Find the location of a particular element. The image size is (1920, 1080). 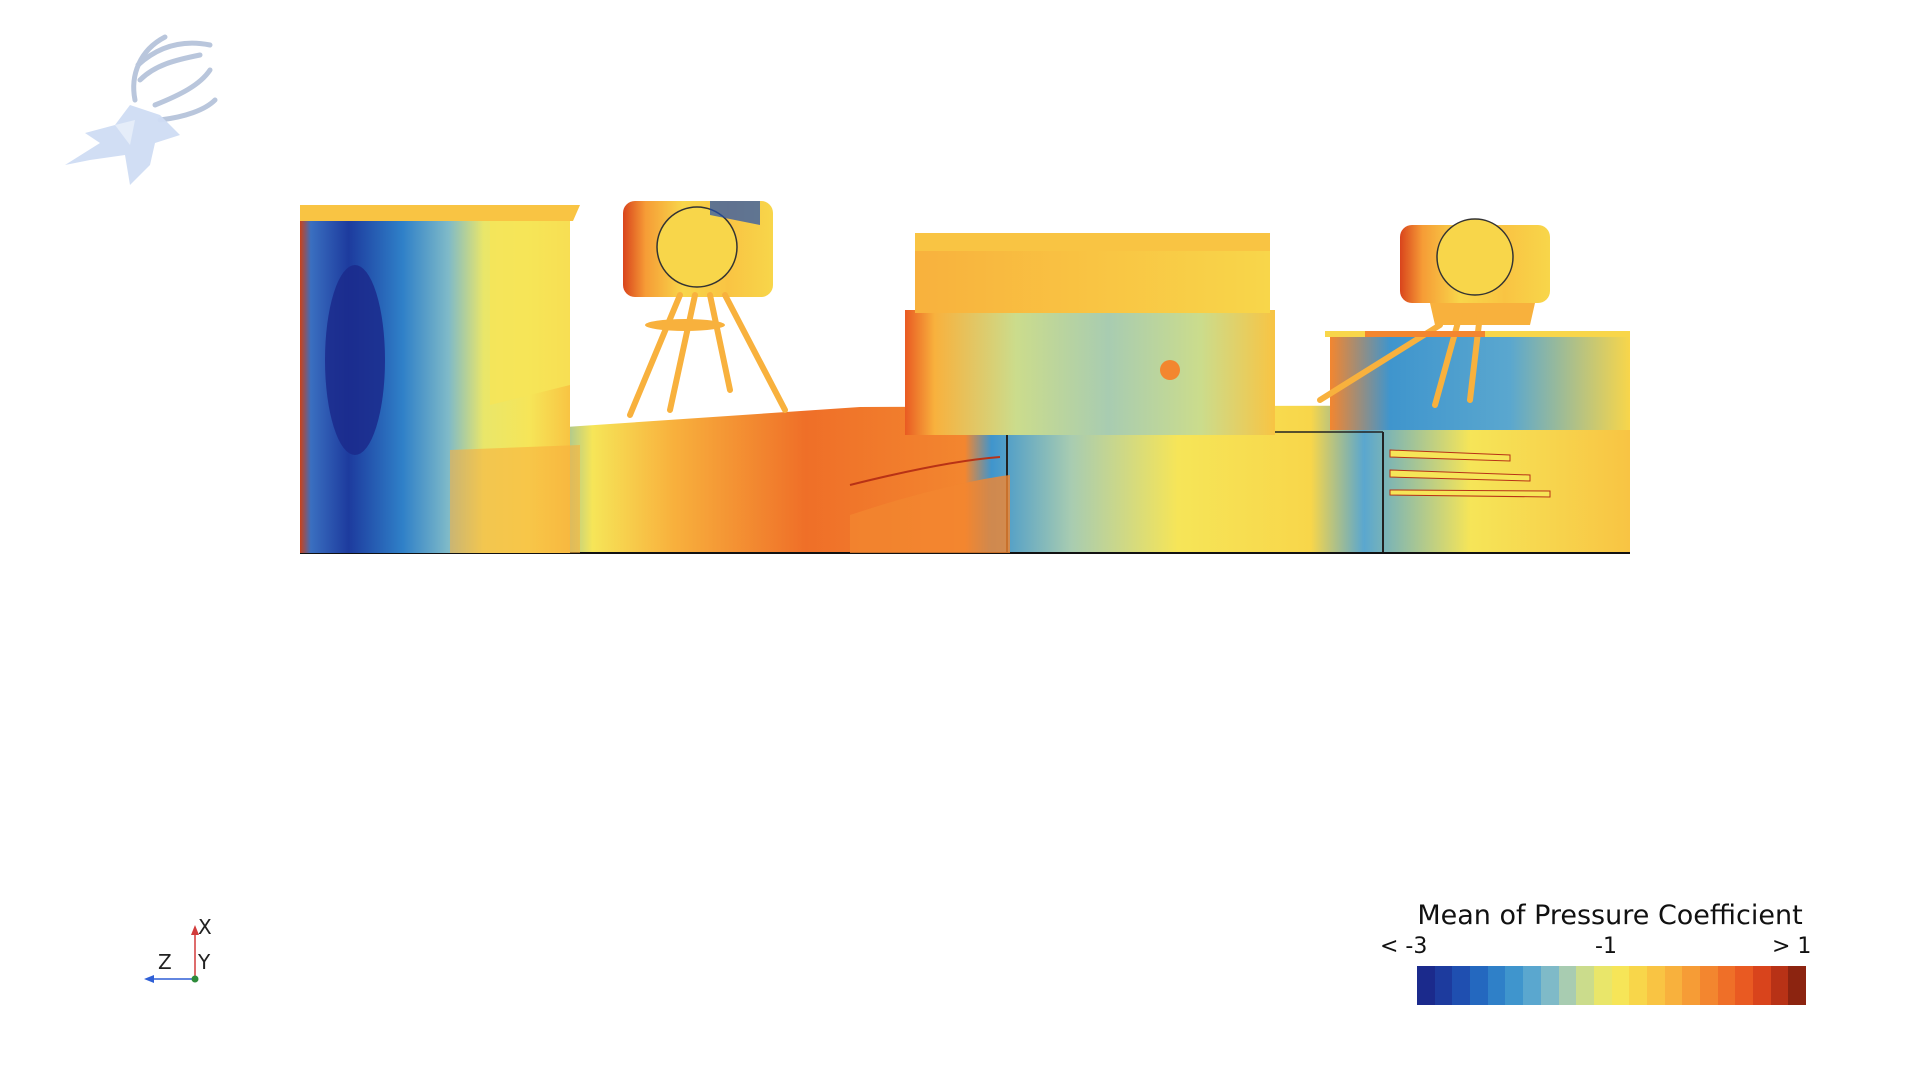

colorbar is located at coordinates (1612, 985).